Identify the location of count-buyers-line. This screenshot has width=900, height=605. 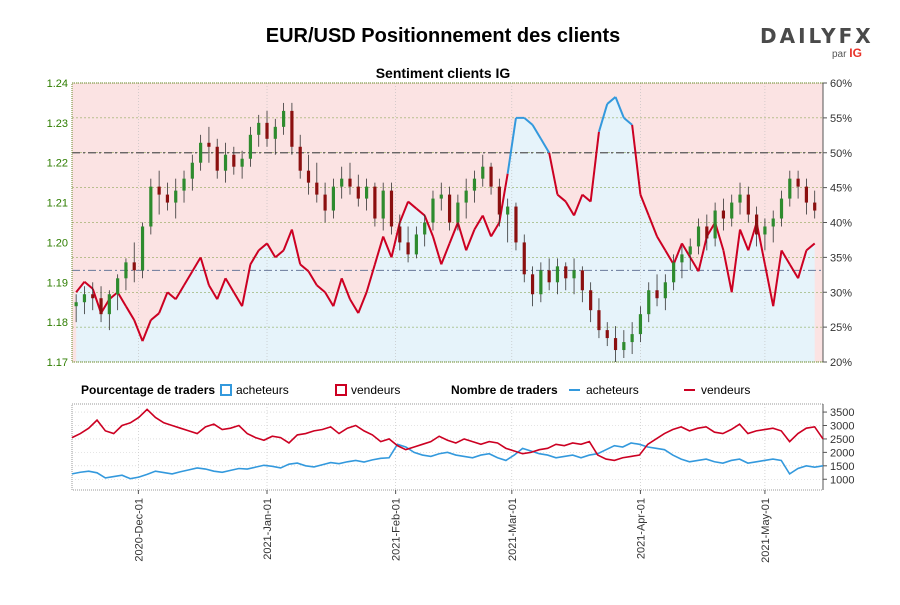
(447, 461).